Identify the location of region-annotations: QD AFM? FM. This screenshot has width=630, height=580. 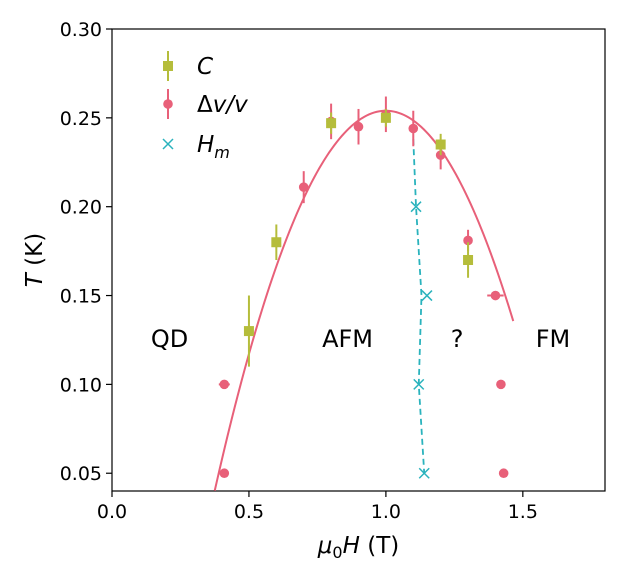
(360, 339).